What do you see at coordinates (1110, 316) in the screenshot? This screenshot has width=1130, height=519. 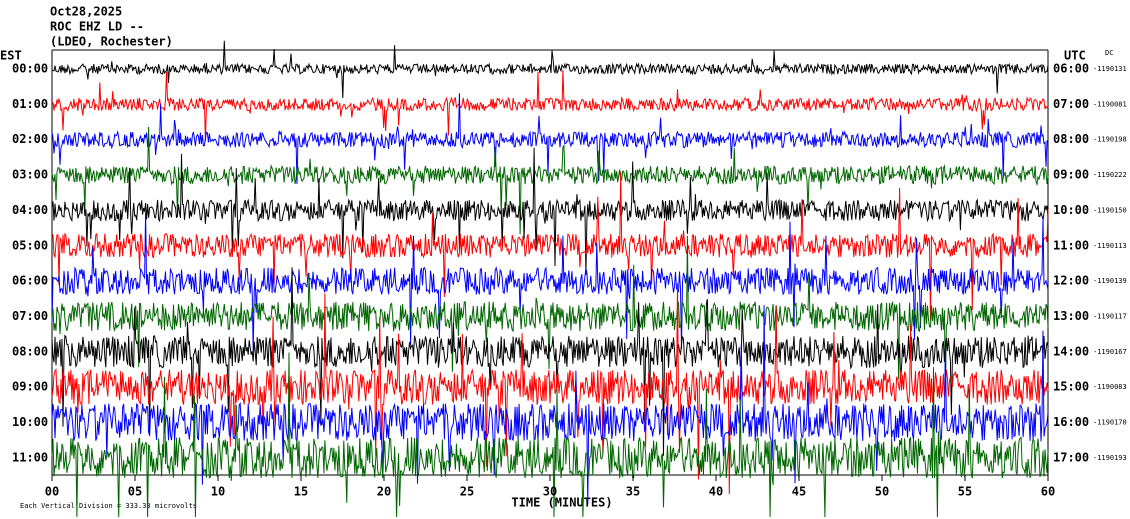 I see `offset-label: -1190117` at bounding box center [1110, 316].